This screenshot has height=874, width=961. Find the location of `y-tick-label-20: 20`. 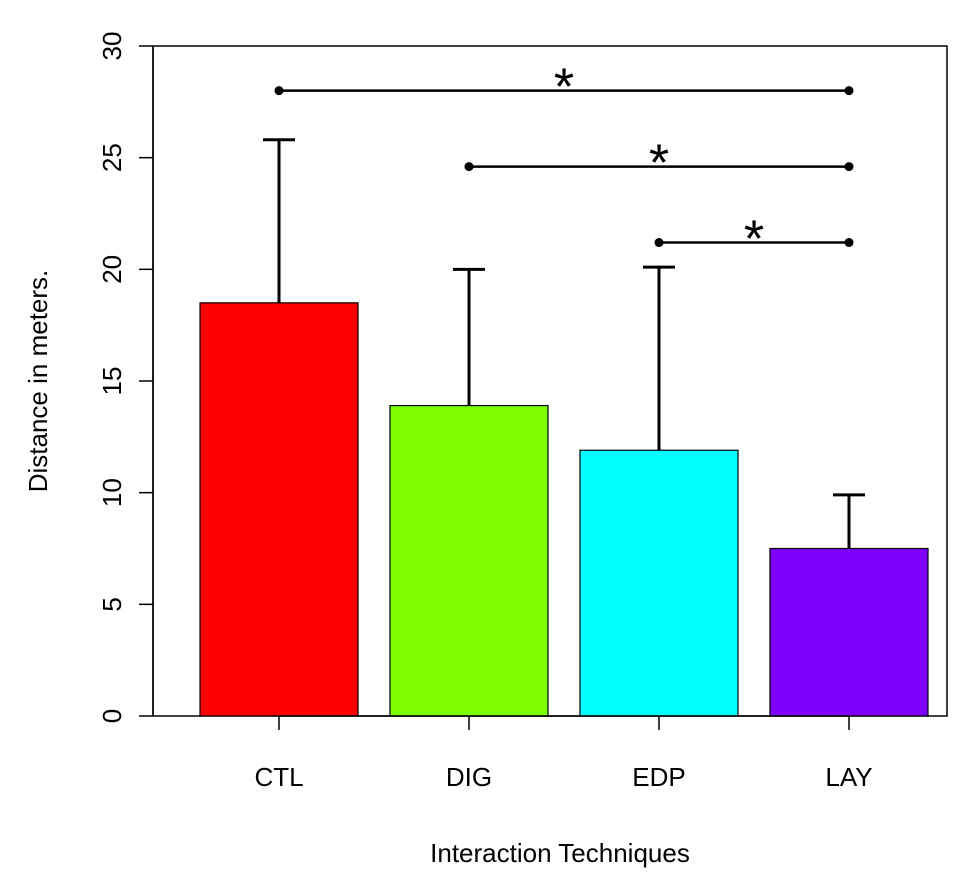

y-tick-label-20: 20 is located at coordinates (112, 269).